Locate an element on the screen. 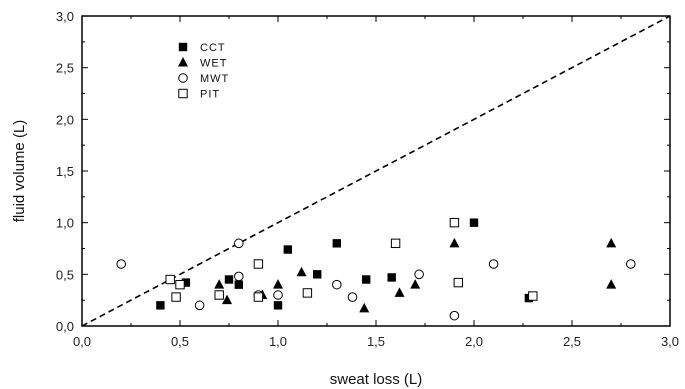 Image resolution: width=685 pixels, height=389 pixels. y-tick-label: 0,5 is located at coordinates (65, 274).